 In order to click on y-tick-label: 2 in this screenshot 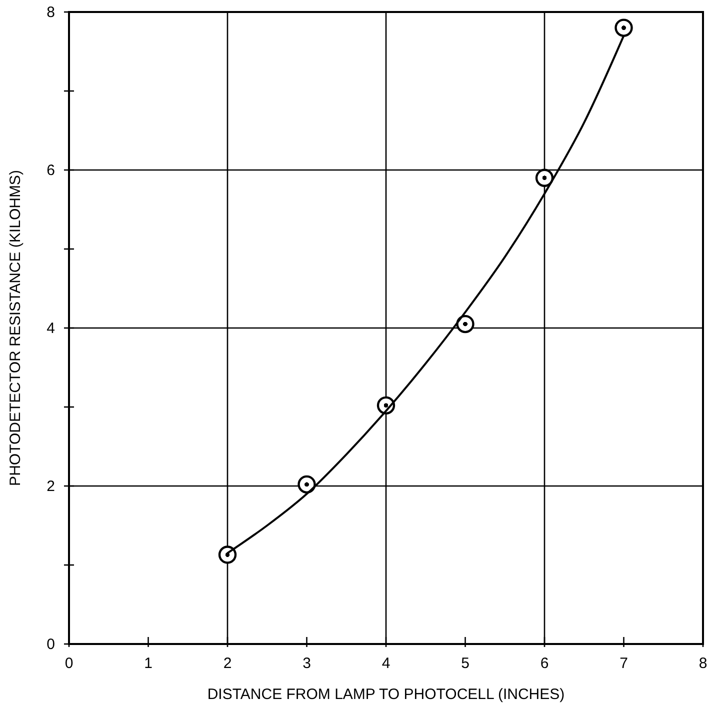, I will do `click(50, 486)`.